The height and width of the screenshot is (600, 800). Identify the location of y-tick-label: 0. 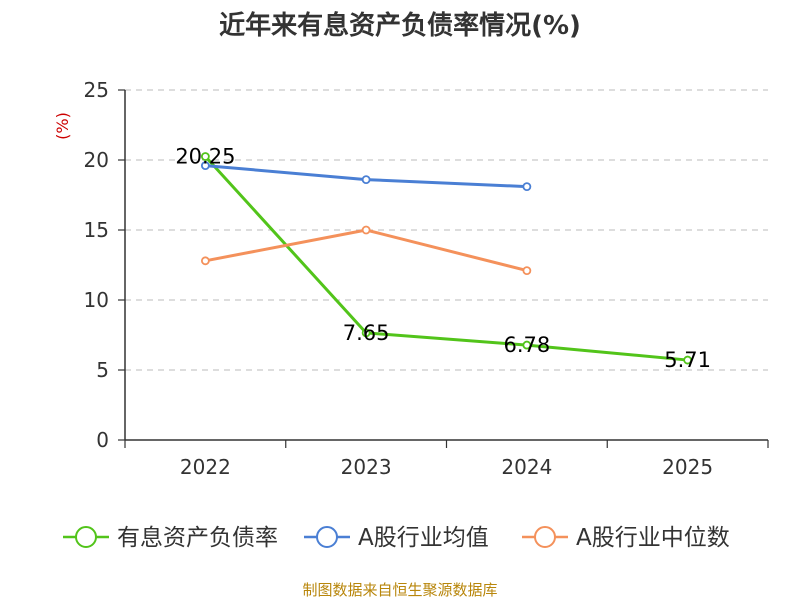
(102, 440).